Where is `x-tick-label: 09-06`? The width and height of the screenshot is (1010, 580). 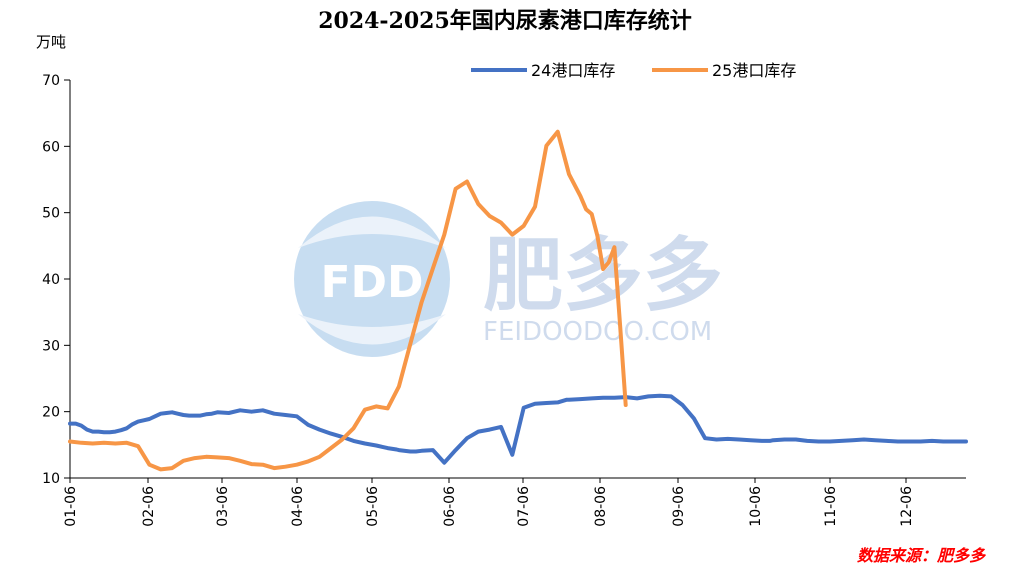
x-tick-label: 09-06 is located at coordinates (679, 506).